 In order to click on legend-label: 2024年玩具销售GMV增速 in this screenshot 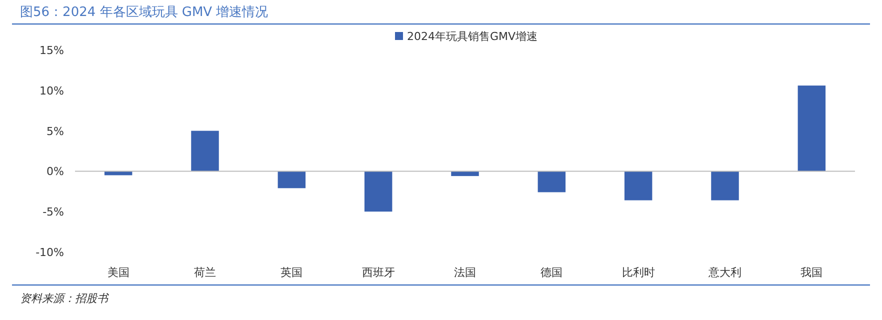, I will do `click(472, 36)`.